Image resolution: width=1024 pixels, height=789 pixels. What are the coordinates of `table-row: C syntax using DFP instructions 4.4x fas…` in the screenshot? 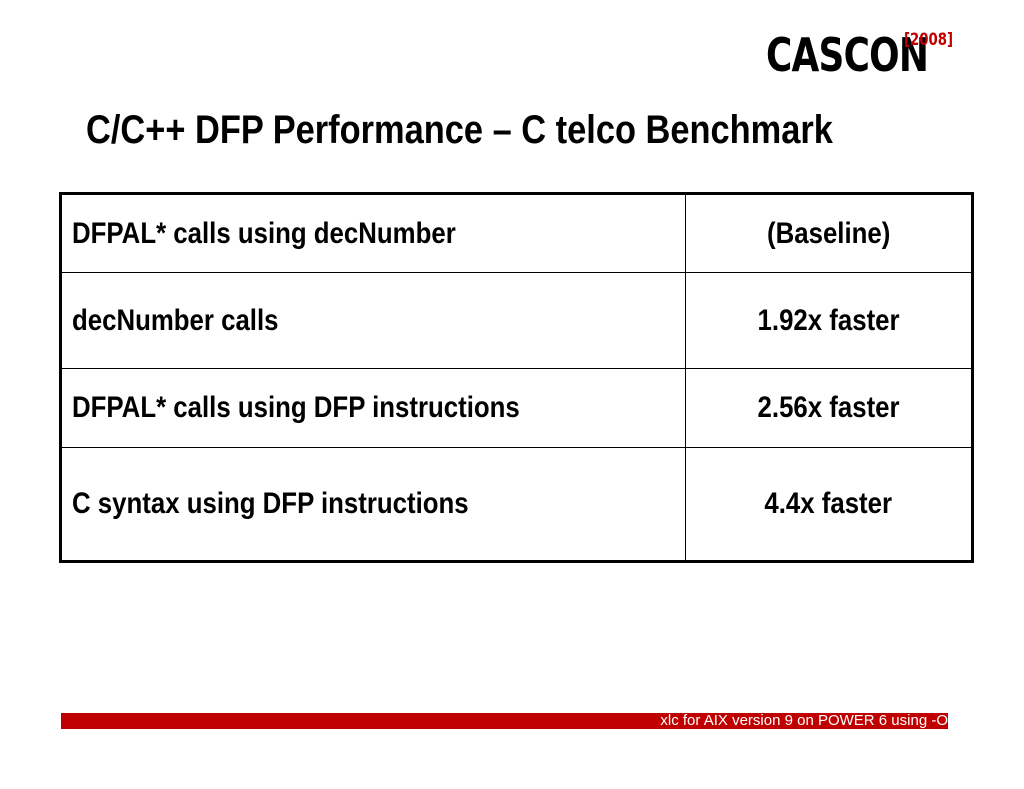 It's located at (516, 504).